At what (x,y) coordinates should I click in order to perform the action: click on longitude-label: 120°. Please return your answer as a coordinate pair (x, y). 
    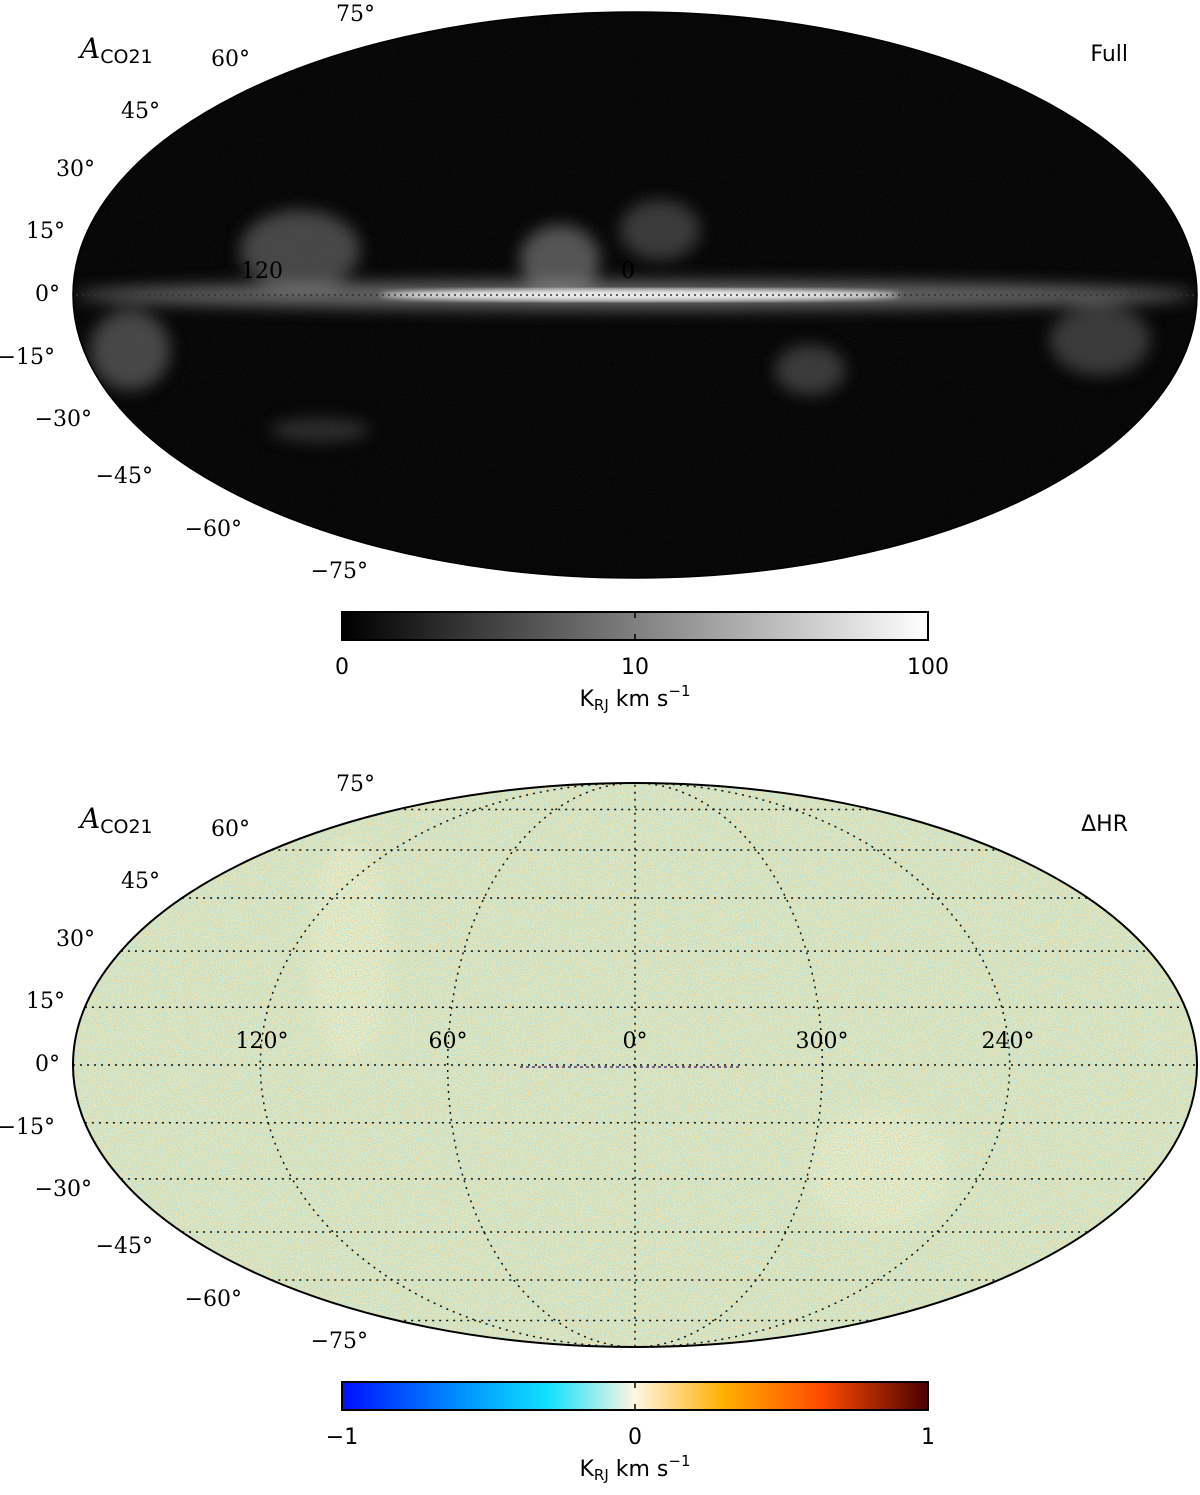
    Looking at the image, I should click on (262, 1041).